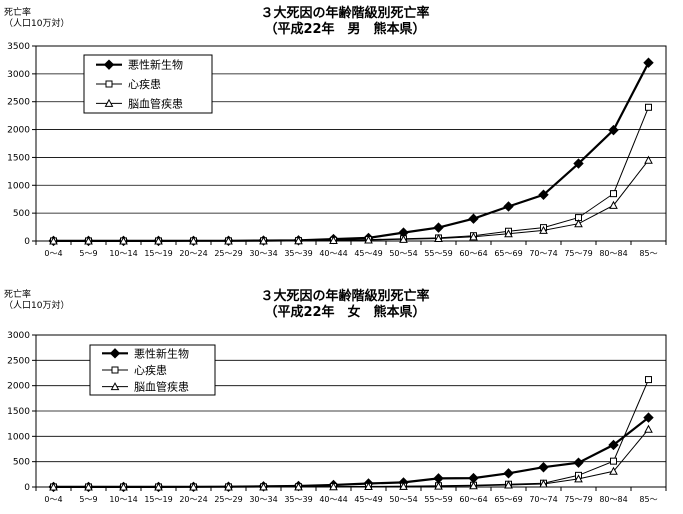 The width and height of the screenshot is (683, 514). Describe the element at coordinates (53, 253) in the screenshot. I see `x-tick-label: 0～4` at that location.